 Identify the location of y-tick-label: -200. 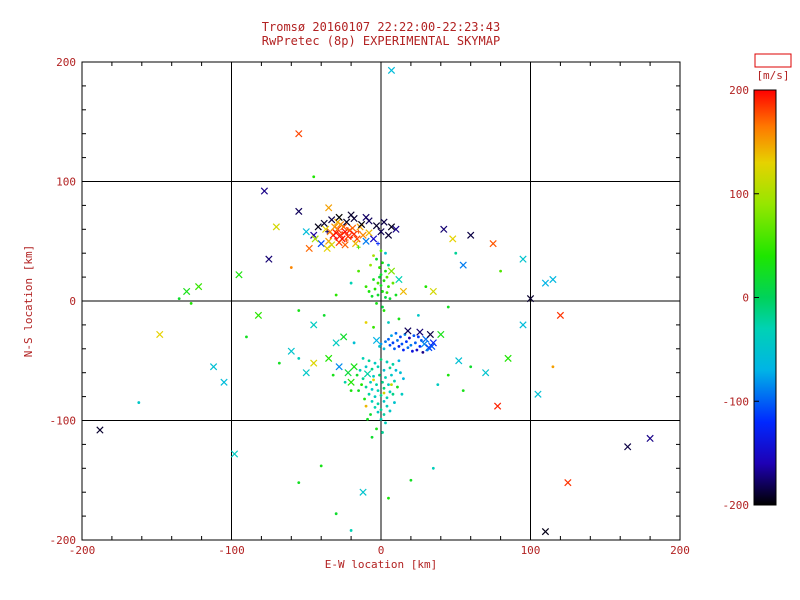
(63, 540).